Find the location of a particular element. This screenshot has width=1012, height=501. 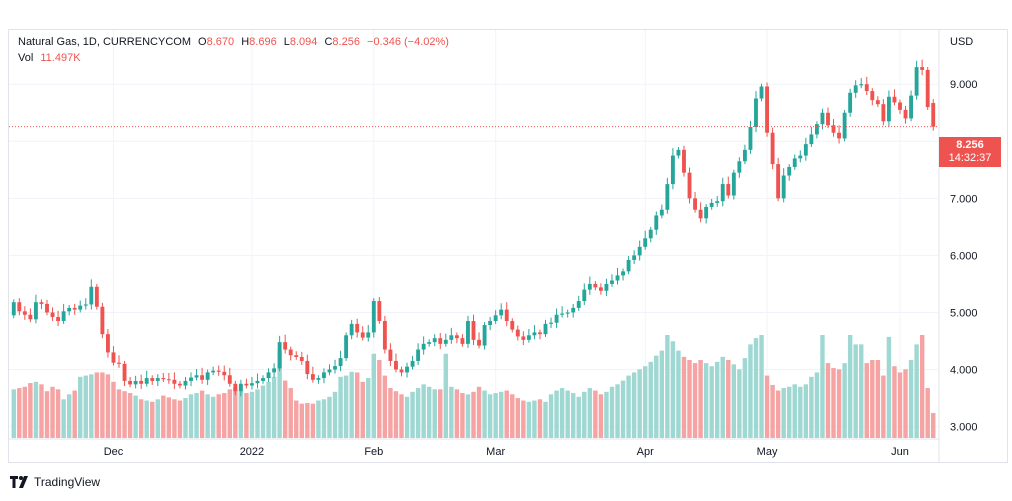

tradingview-logo-icon is located at coordinates (19, 482).